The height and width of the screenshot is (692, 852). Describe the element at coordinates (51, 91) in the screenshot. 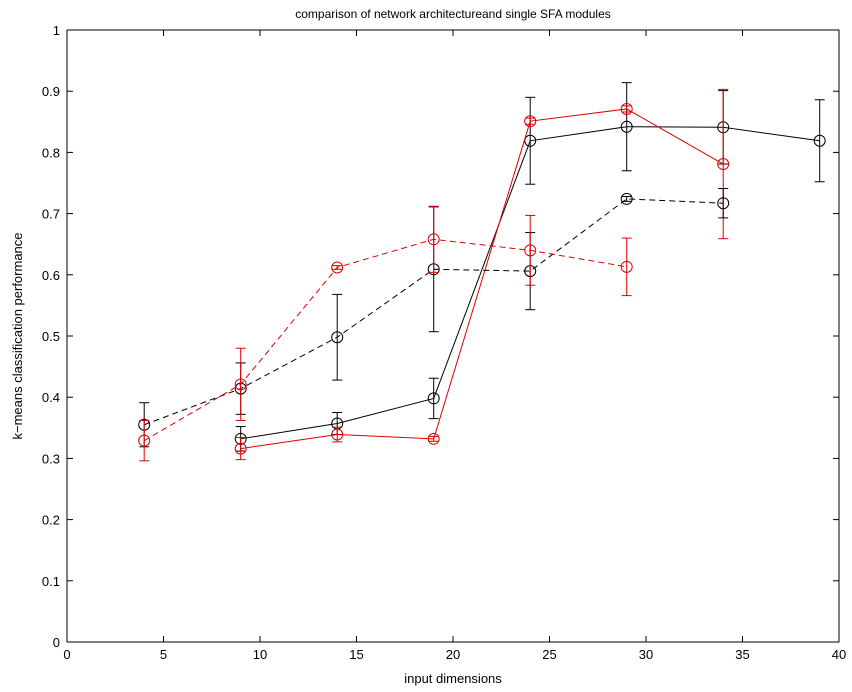

I see `y-tick-label: 0.9` at that location.